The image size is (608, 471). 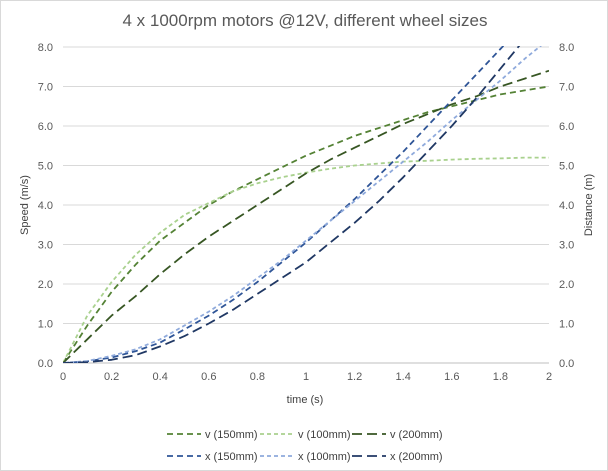 What do you see at coordinates (566, 364) in the screenshot?
I see `y-tick-label-right: 0.0` at bounding box center [566, 364].